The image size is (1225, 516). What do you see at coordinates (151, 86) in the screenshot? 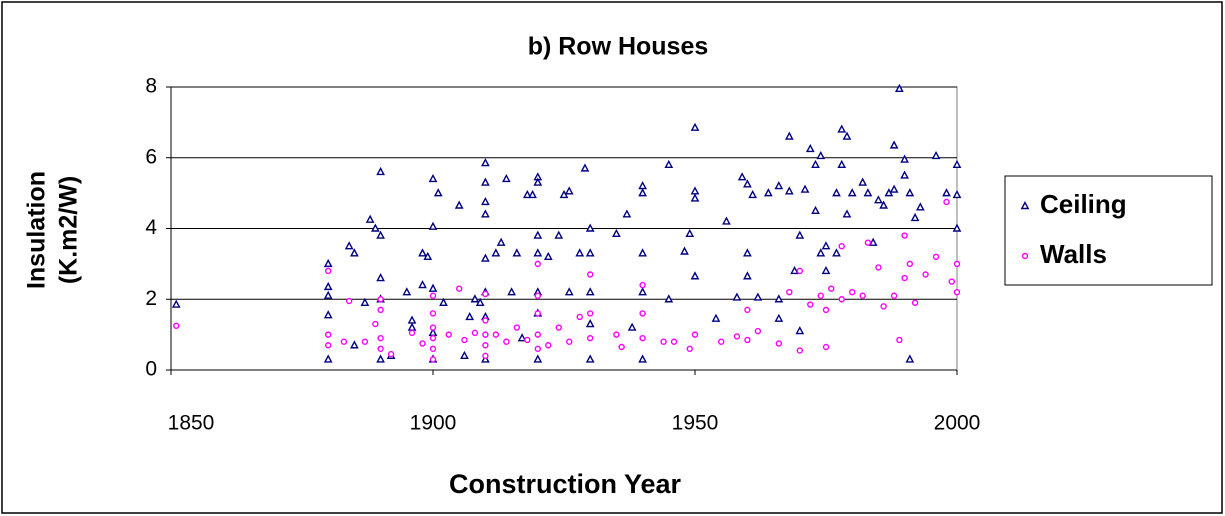
I see `y-tick-label: 8` at bounding box center [151, 86].